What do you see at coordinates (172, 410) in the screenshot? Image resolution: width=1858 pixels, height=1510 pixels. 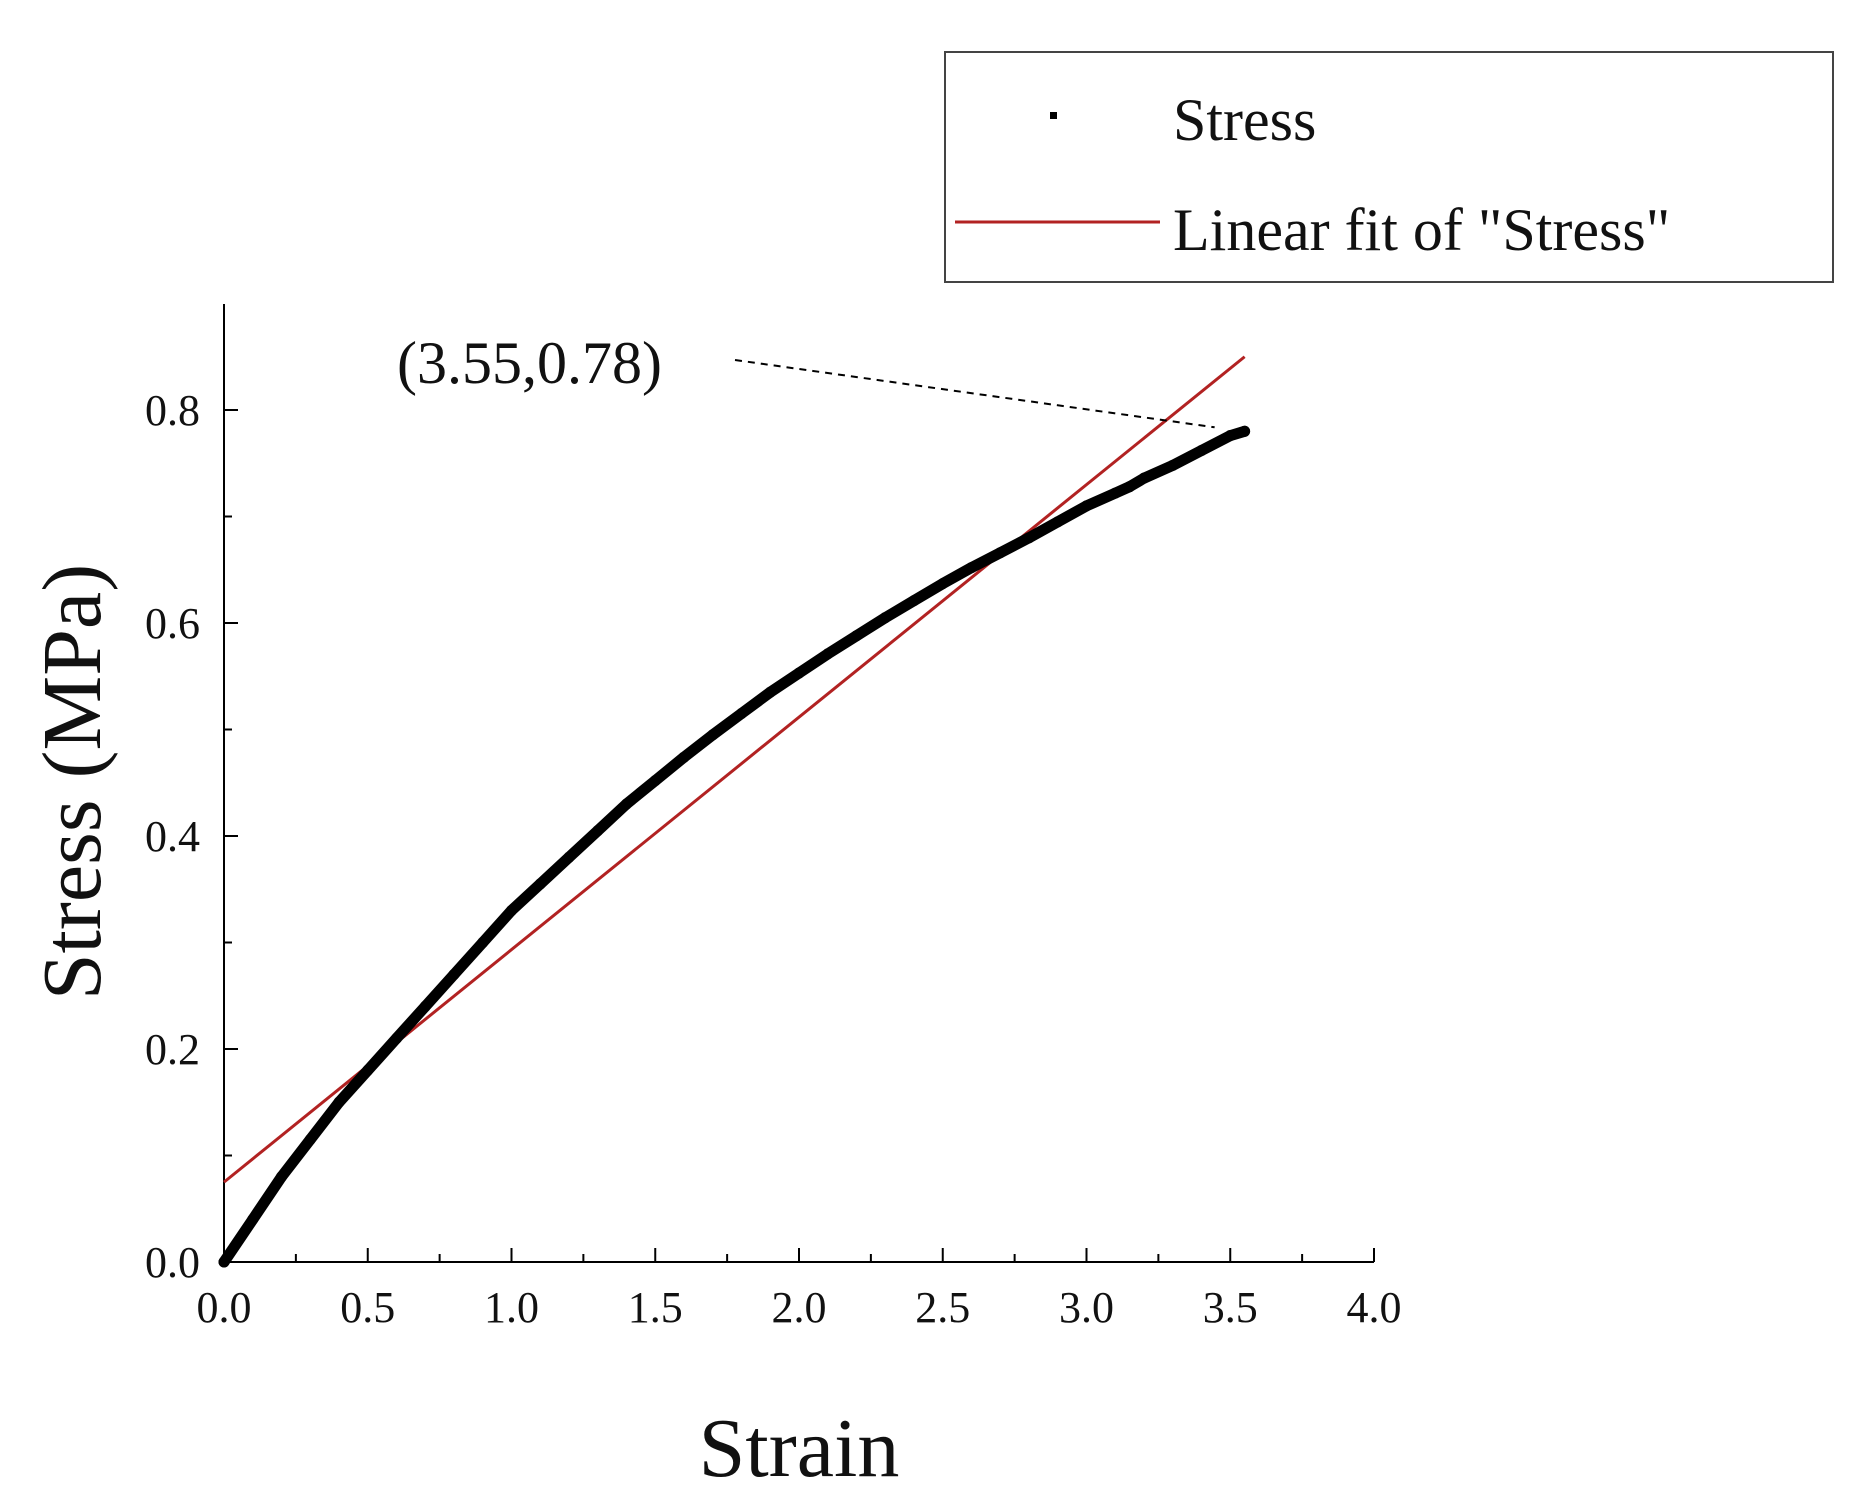 I see `y-tick-label: 0.8` at bounding box center [172, 410].